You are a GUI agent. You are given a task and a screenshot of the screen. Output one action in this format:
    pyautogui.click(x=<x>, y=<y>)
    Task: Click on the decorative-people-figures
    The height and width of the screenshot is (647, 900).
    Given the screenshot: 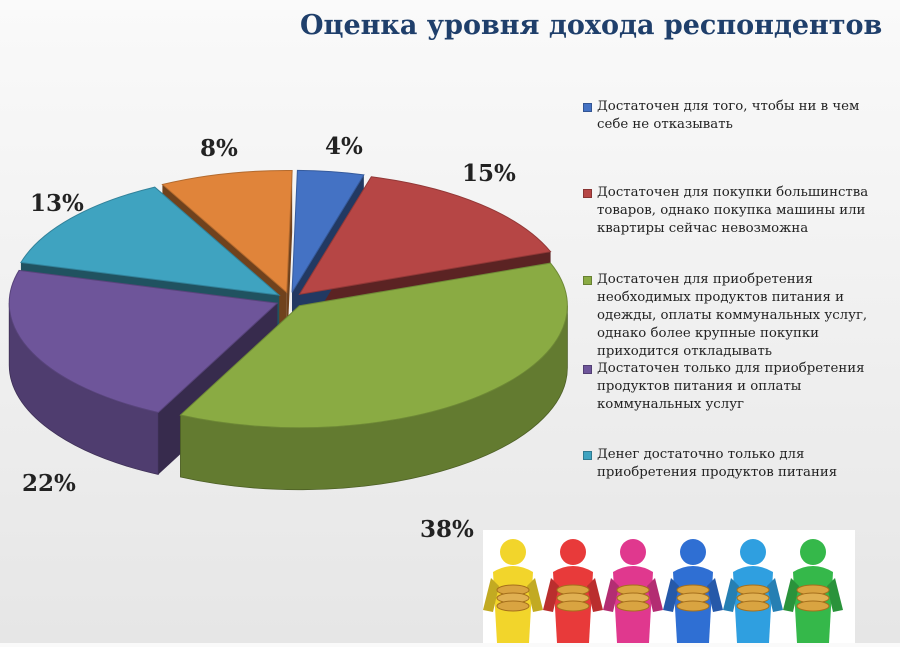 What is the action you would take?
    pyautogui.click(x=669, y=586)
    